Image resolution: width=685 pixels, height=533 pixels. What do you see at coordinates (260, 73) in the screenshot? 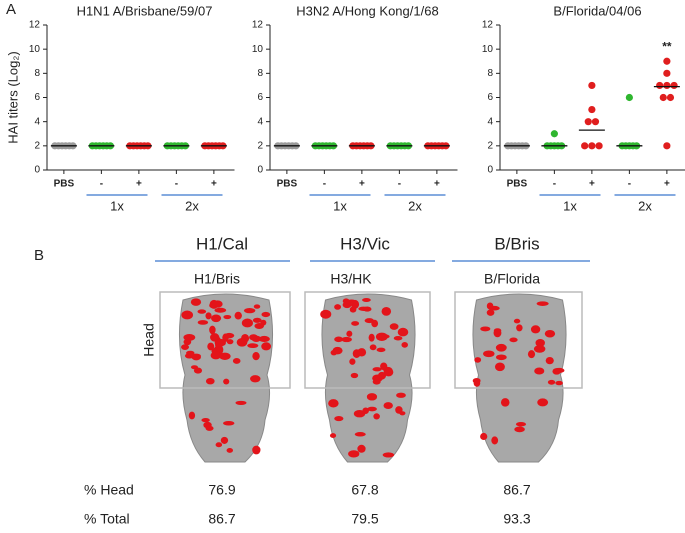
I see `y-tick-label: 8` at bounding box center [260, 73].